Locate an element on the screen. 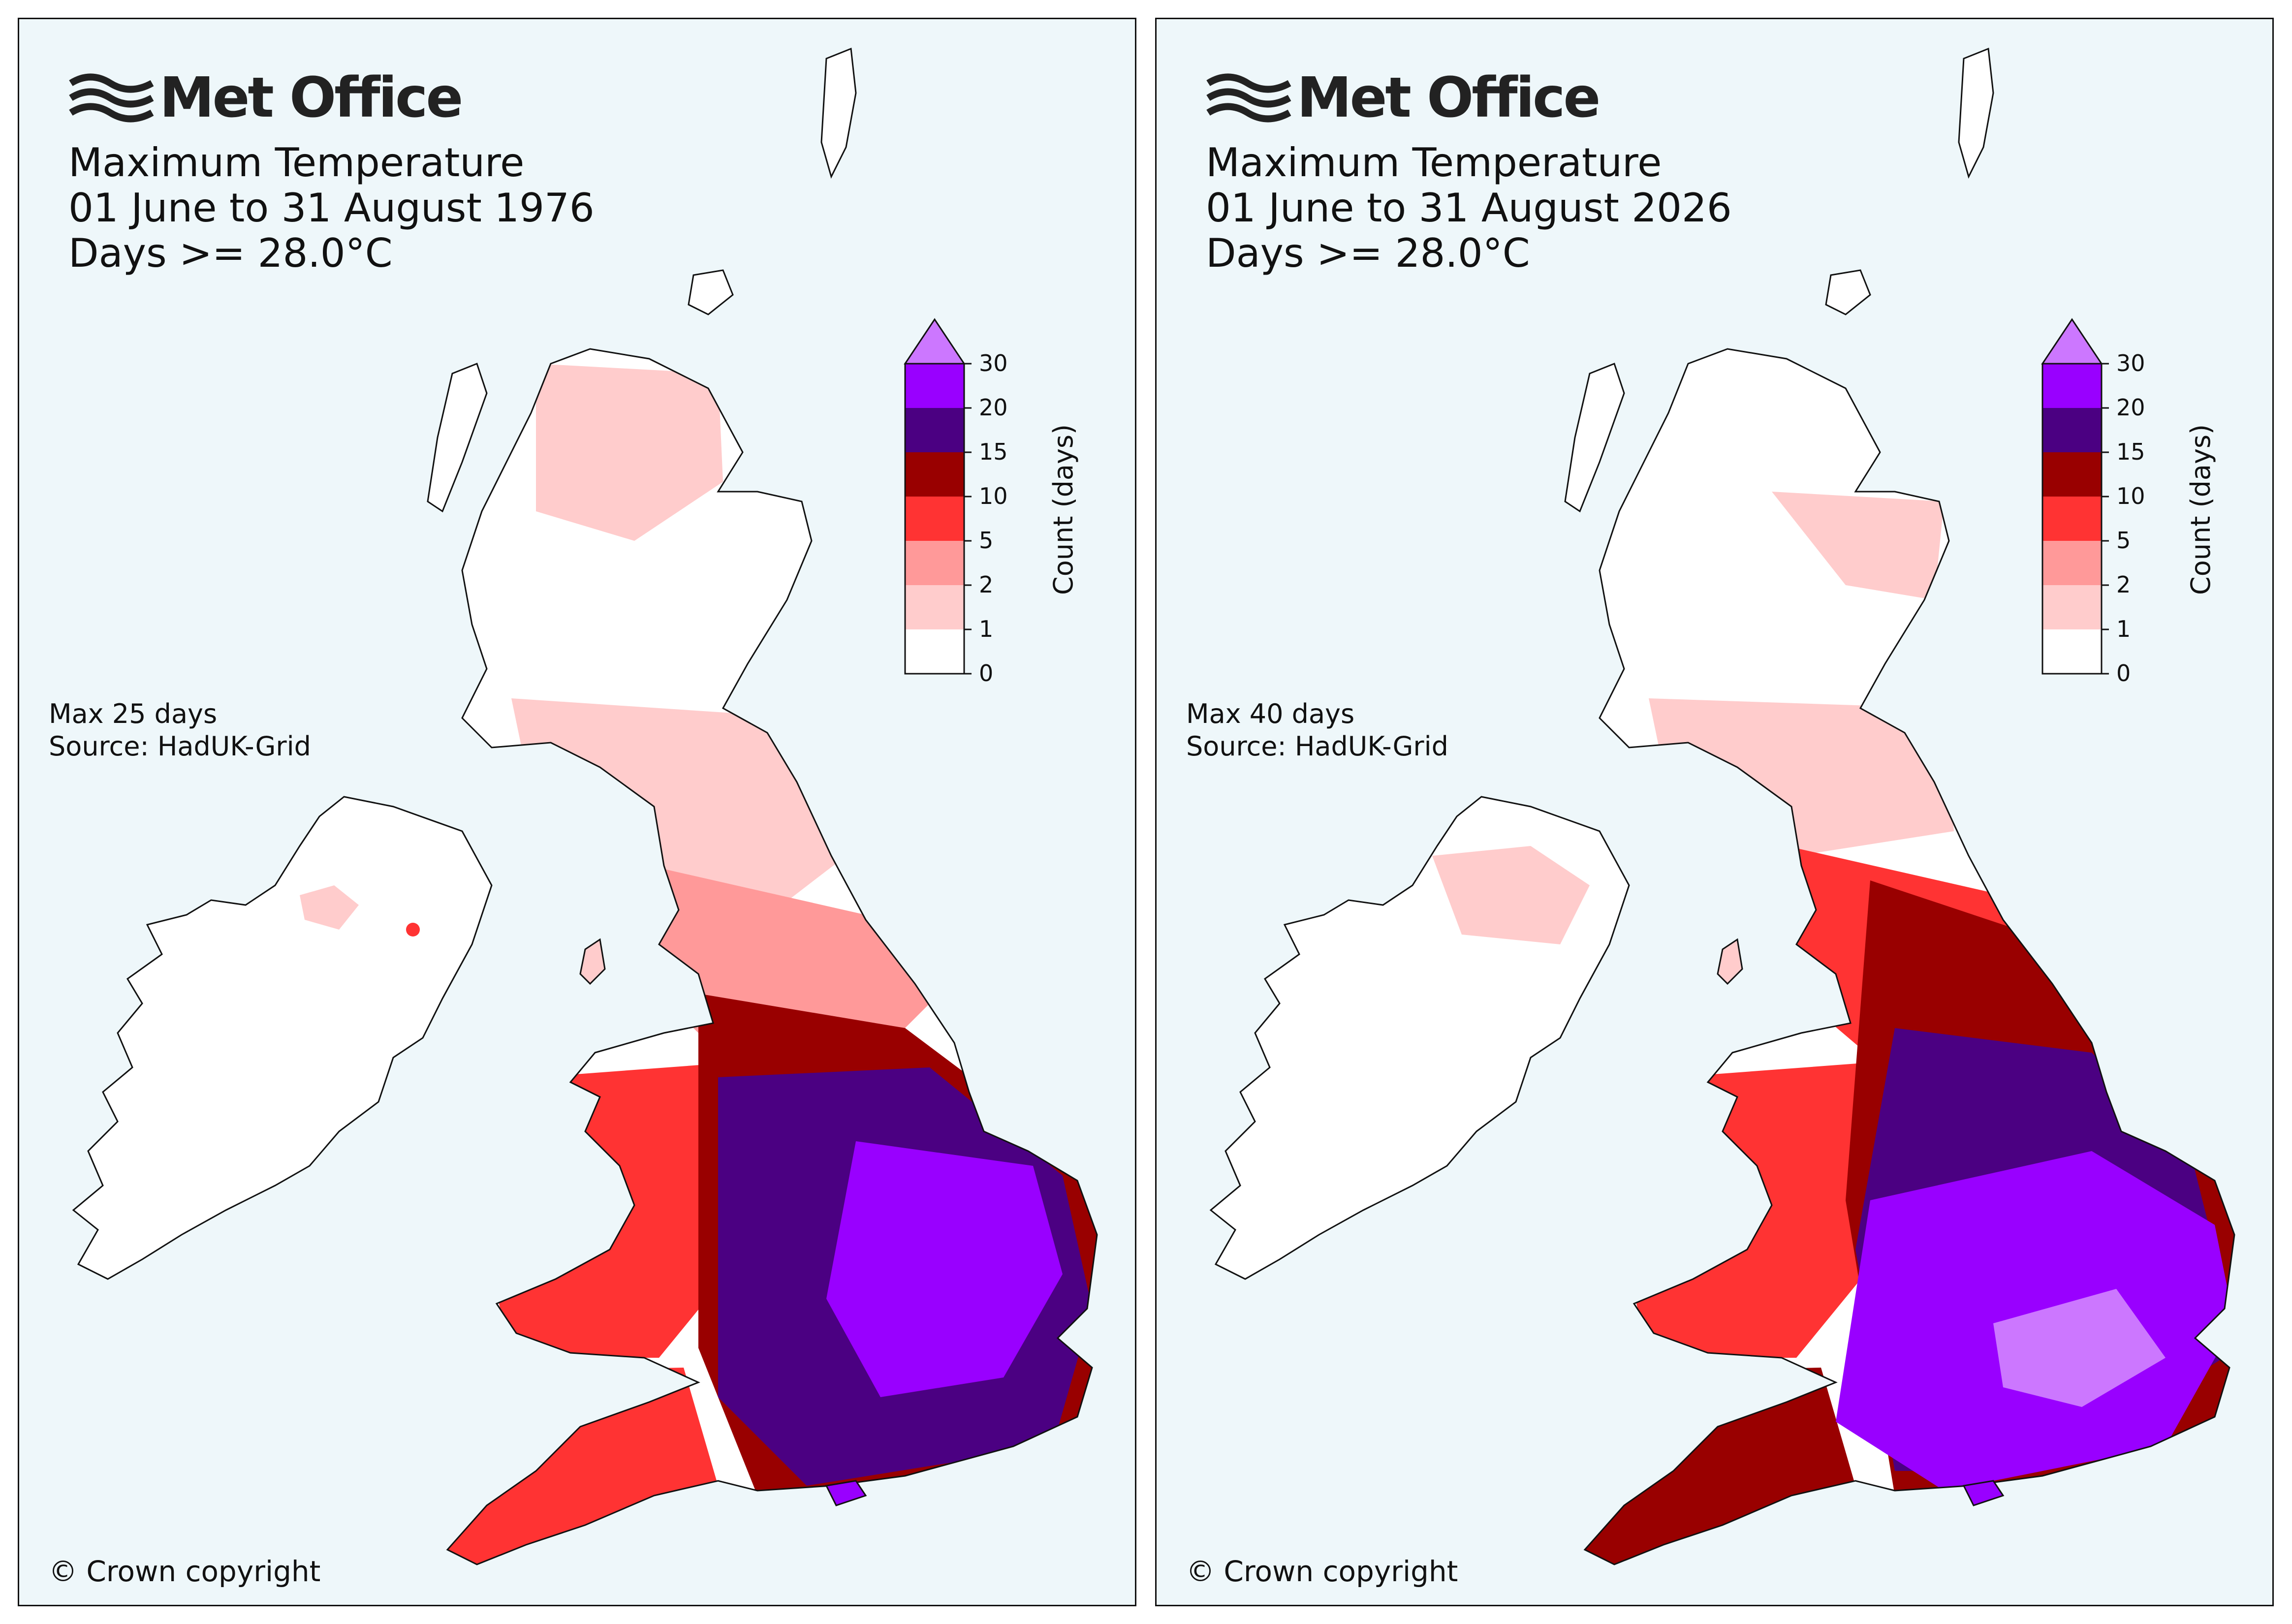 The image size is (2292, 1624). date-range: 01 June to 31 August 2026 is located at coordinates (1469, 208).